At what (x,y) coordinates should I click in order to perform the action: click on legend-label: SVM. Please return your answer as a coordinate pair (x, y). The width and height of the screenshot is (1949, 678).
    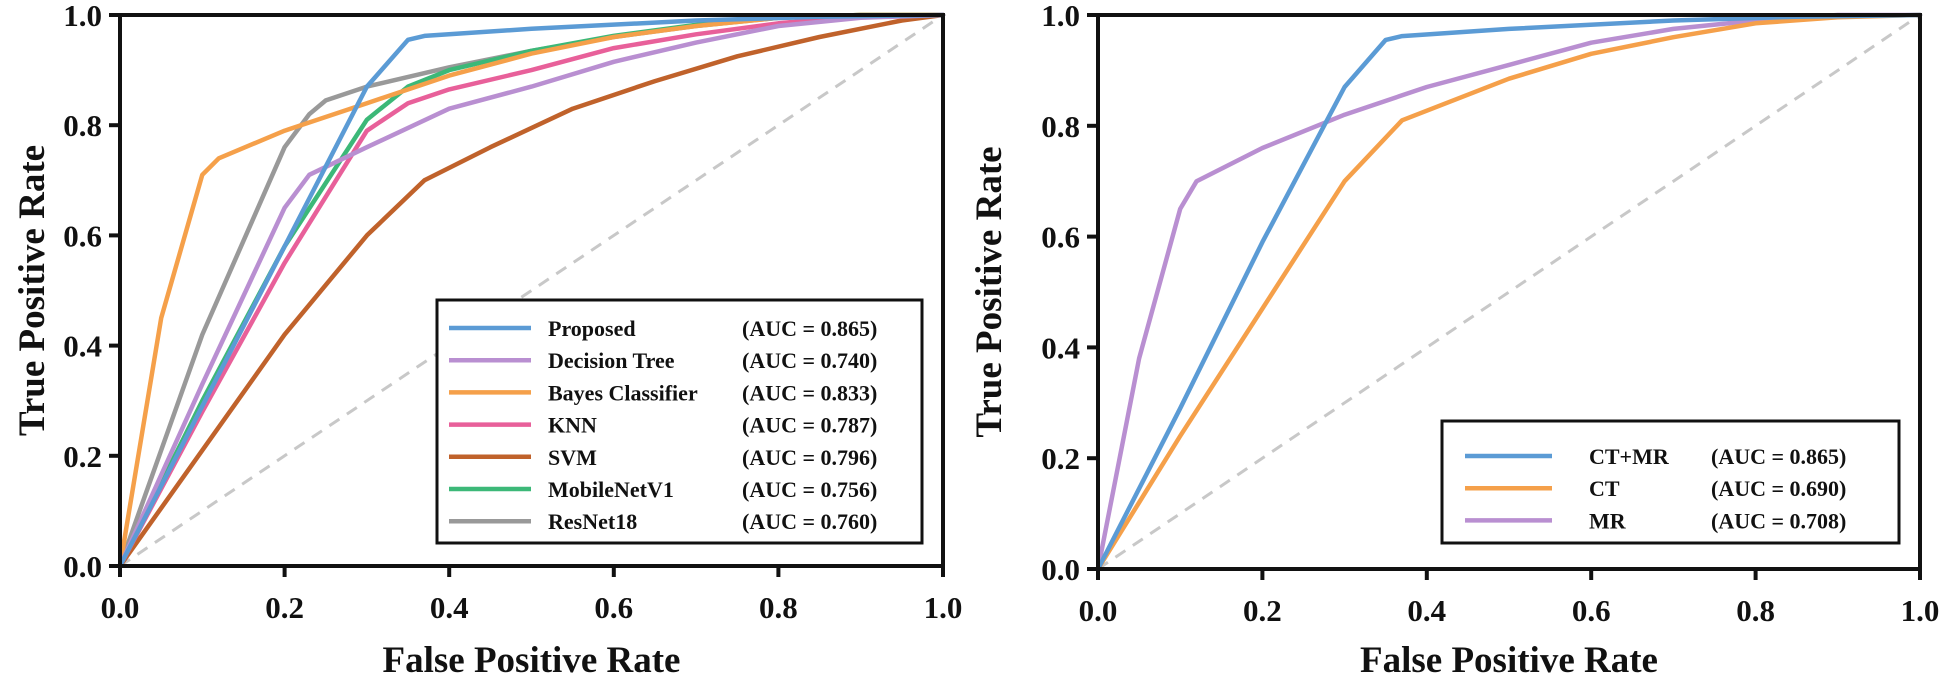
    Looking at the image, I should click on (572, 457).